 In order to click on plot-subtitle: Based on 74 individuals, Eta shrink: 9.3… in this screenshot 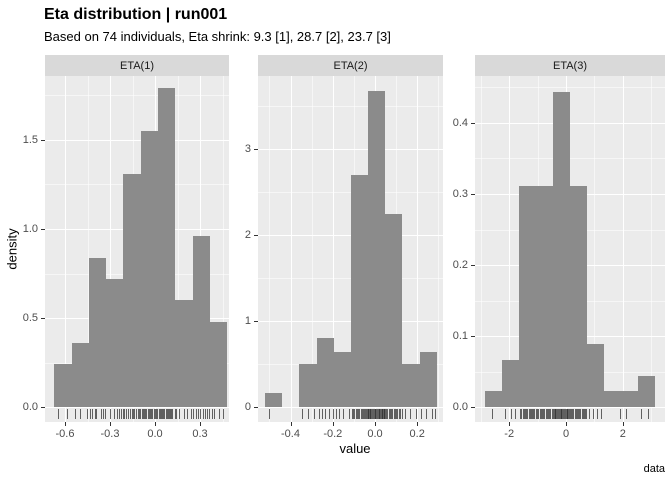, I will do `click(217, 36)`.